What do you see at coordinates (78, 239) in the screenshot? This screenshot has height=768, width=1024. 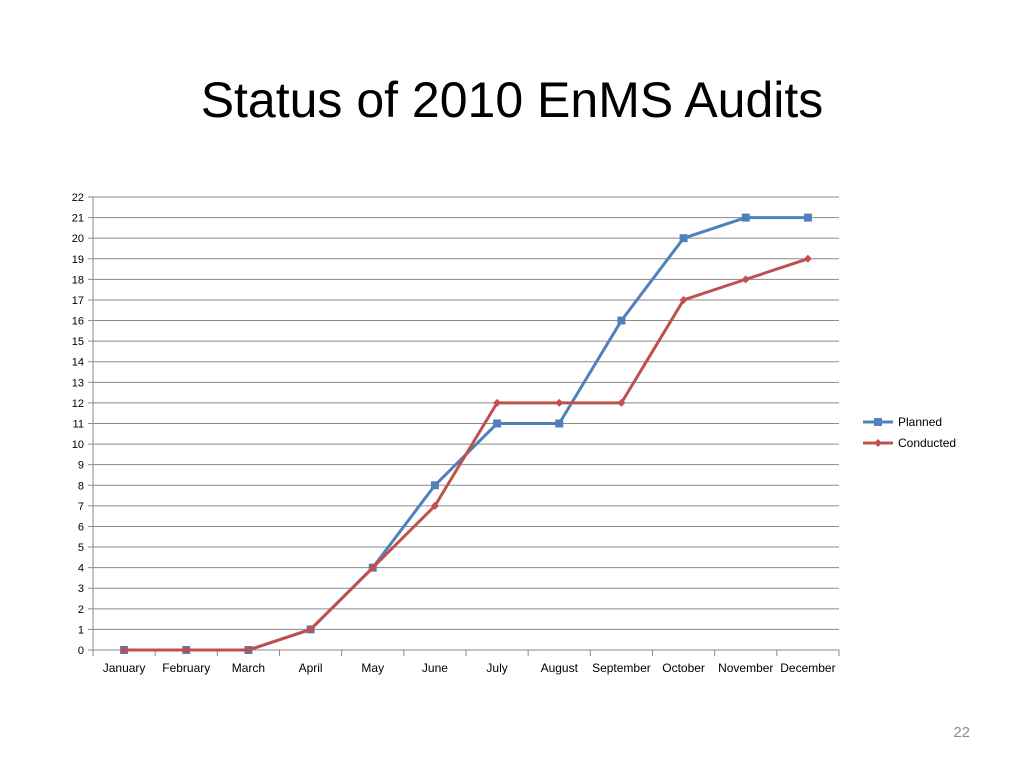 I see `y-tick-label: 20` at bounding box center [78, 239].